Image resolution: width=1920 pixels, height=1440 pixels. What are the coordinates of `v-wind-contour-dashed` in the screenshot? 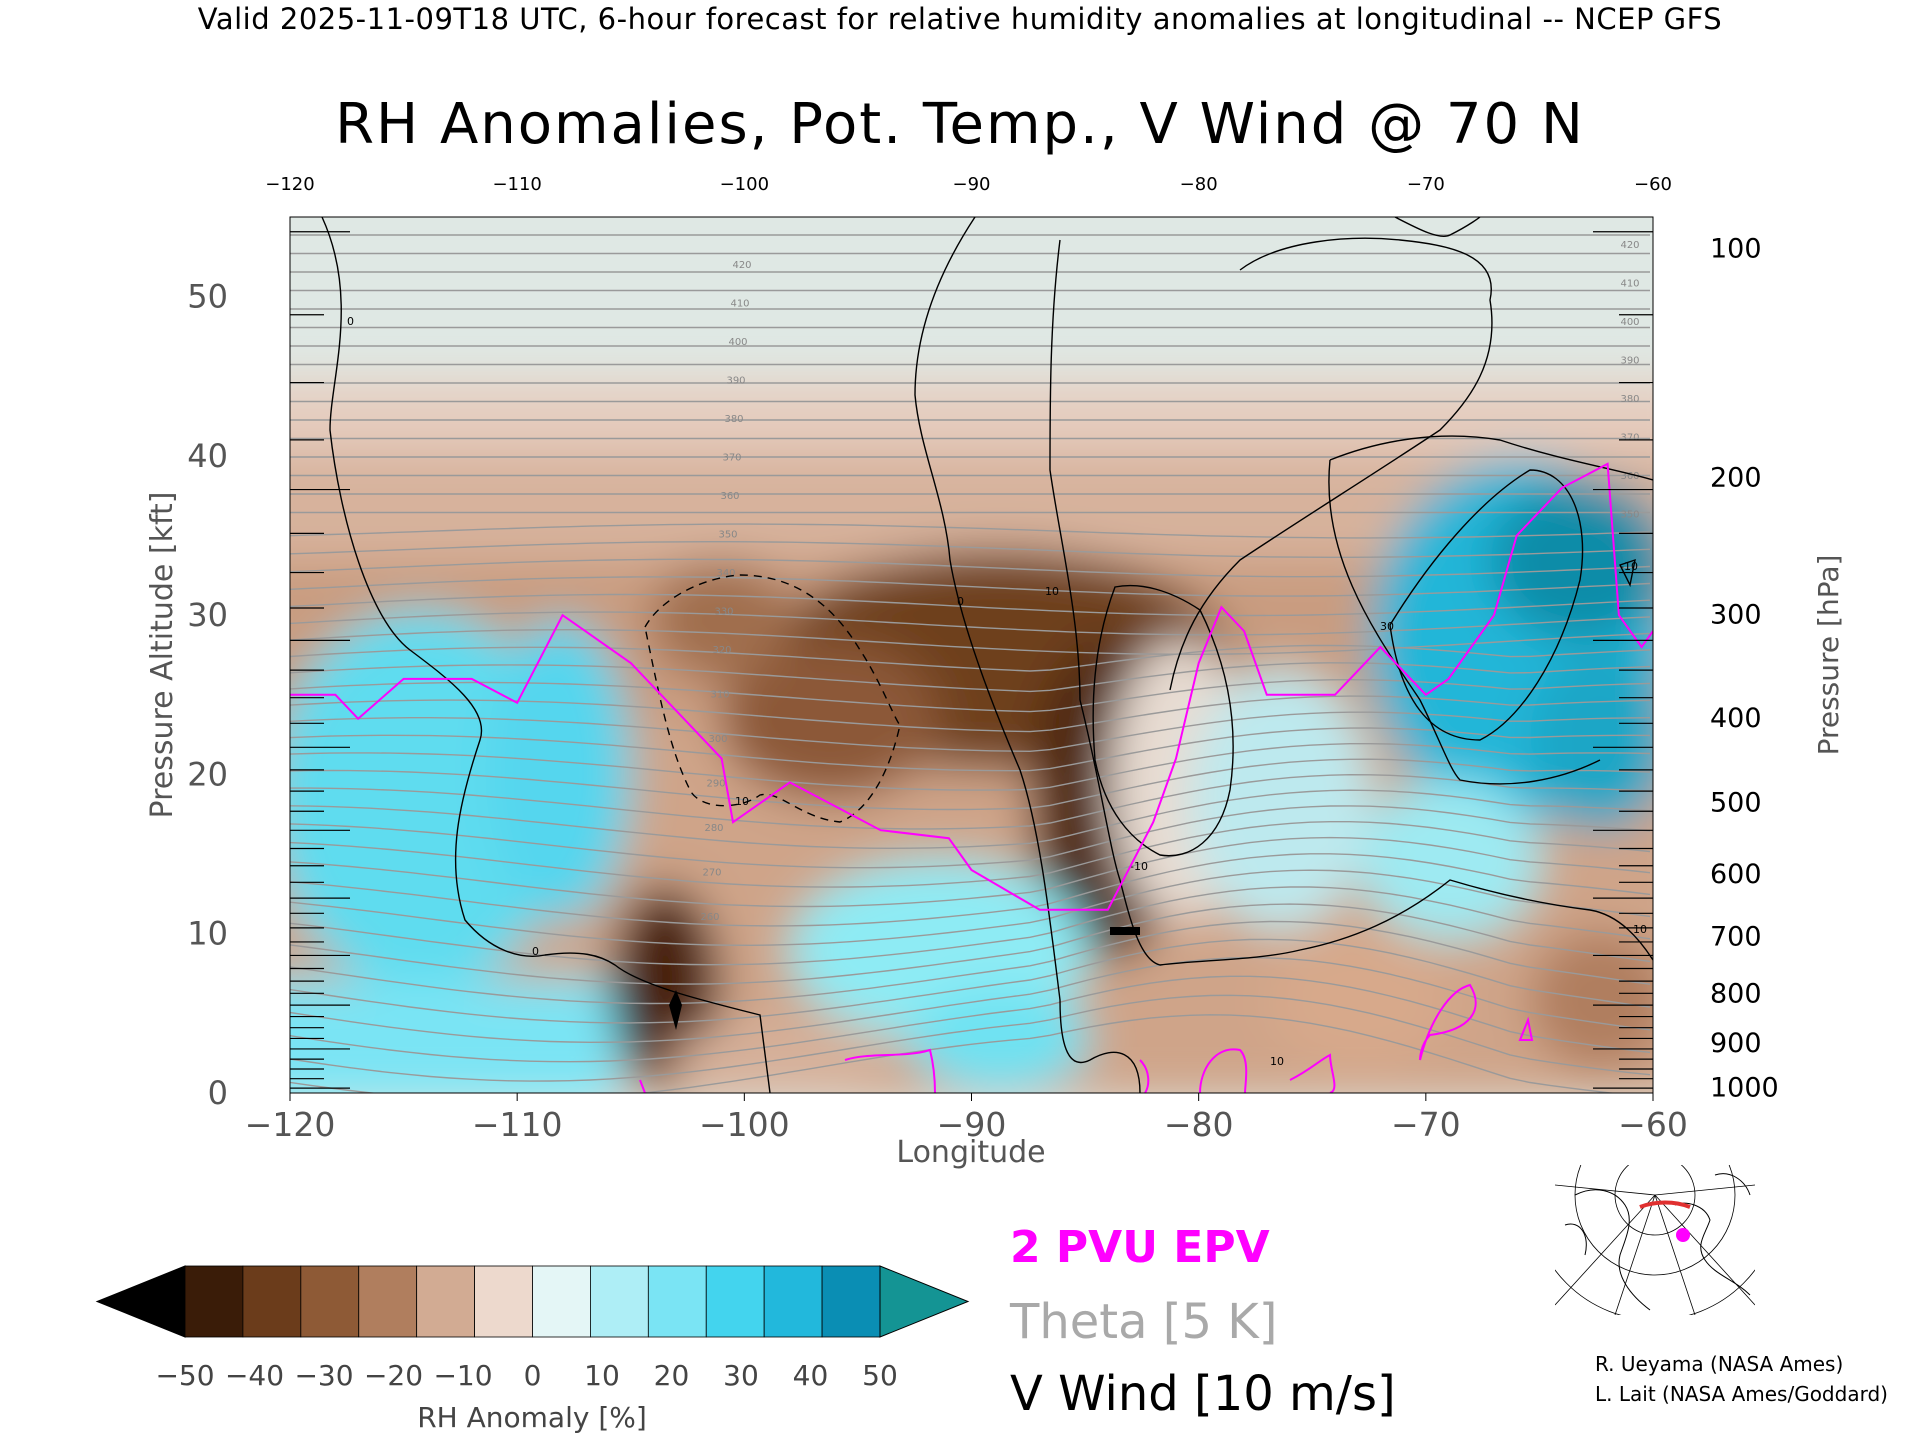 It's located at (772, 698).